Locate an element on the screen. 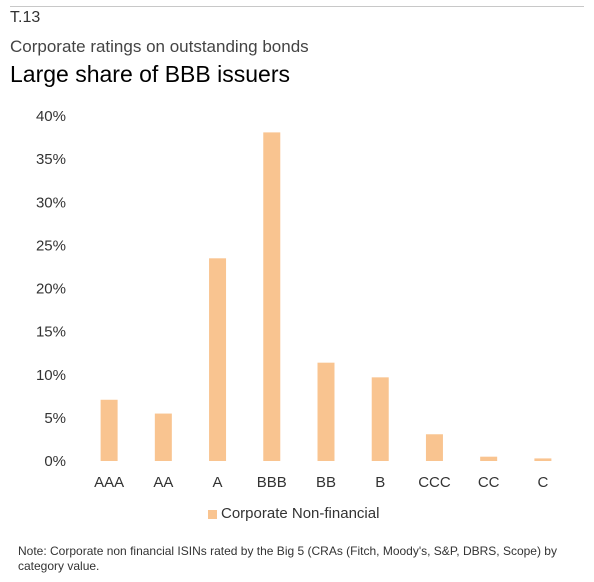 This screenshot has width=594, height=582. bar-bb is located at coordinates (326, 411).